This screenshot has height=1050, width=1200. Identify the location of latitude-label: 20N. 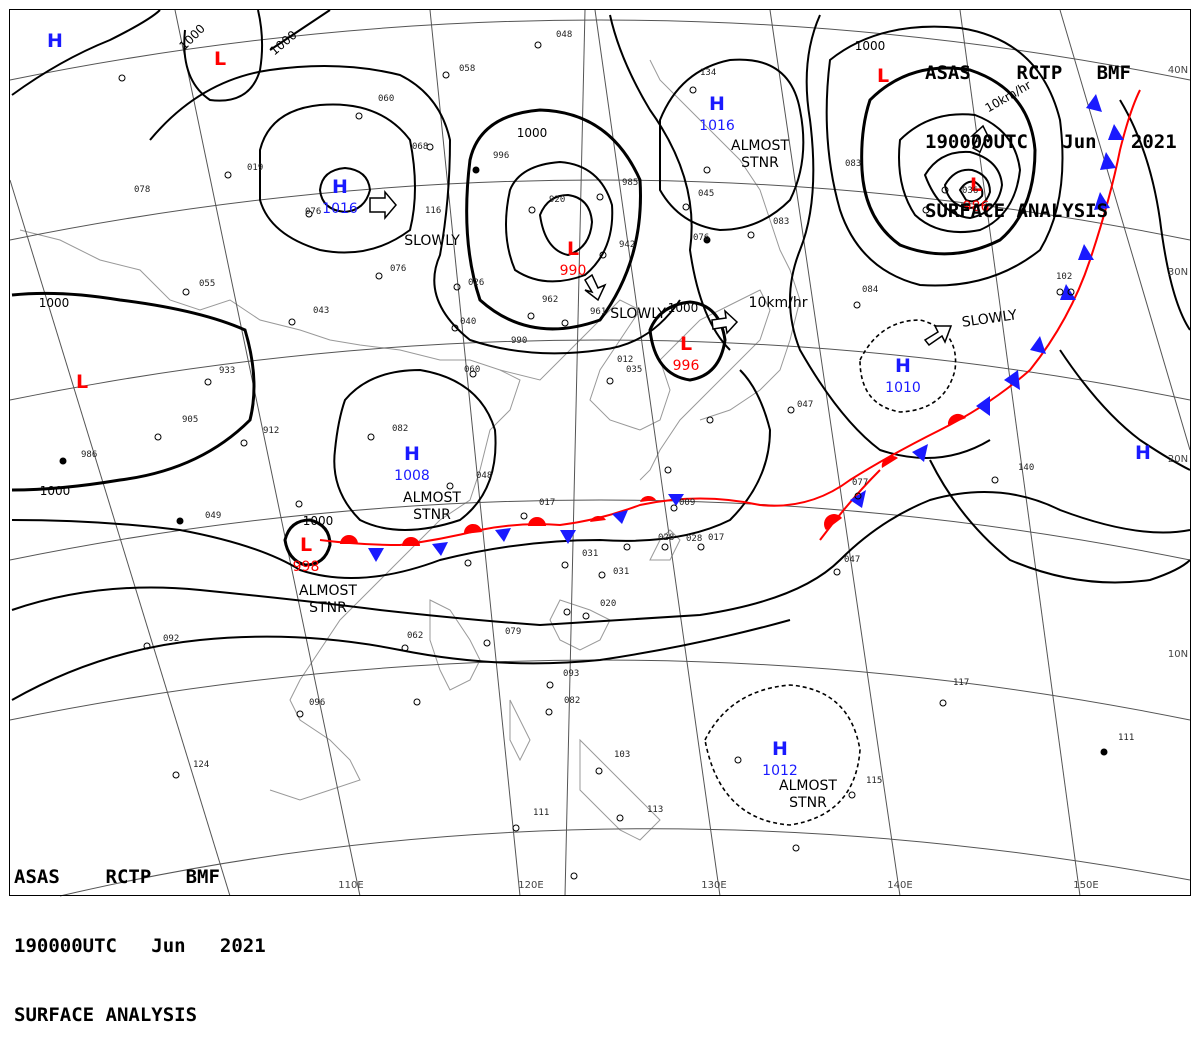
(1178, 459).